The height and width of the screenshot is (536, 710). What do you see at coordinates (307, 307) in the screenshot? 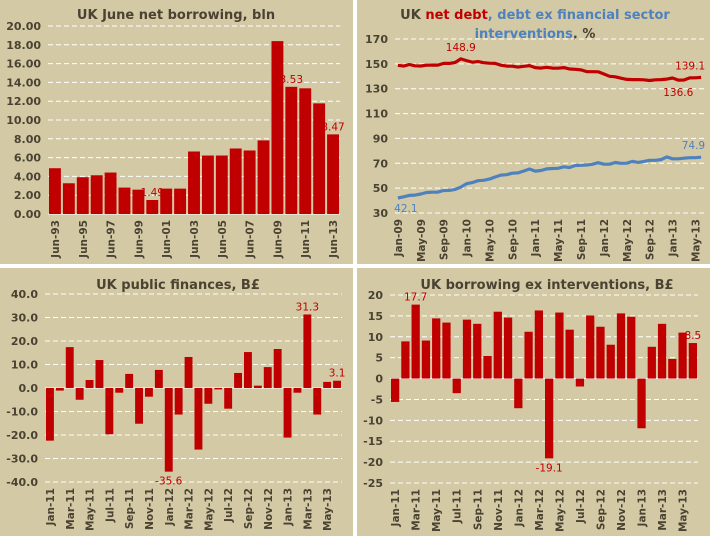
I see `data-label: 31.3` at bounding box center [307, 307].